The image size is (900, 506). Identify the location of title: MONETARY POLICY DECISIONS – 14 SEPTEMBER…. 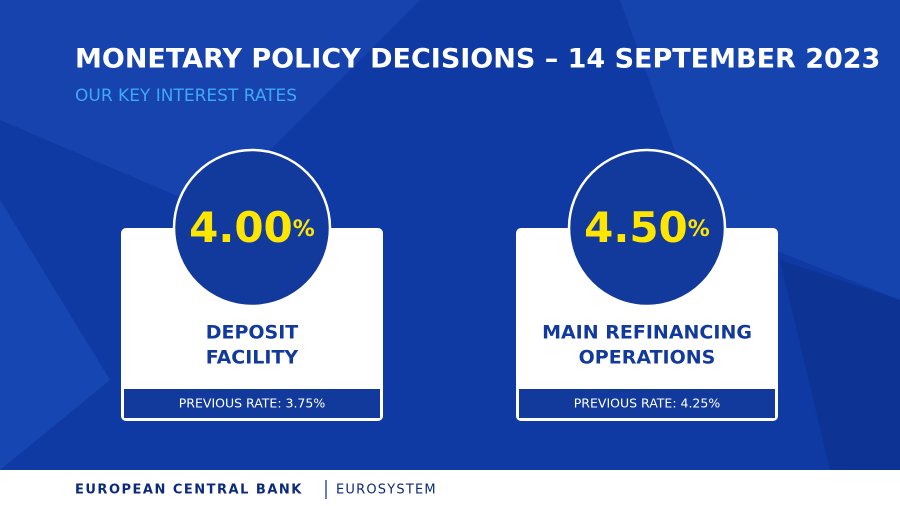
(477, 59).